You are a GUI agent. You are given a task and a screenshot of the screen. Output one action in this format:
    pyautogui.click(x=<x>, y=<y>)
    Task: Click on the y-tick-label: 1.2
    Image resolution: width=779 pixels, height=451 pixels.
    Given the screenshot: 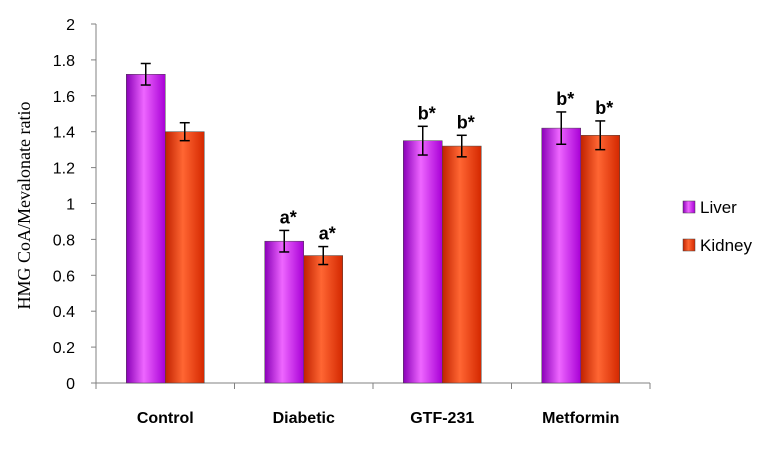 What is the action you would take?
    pyautogui.click(x=64, y=169)
    